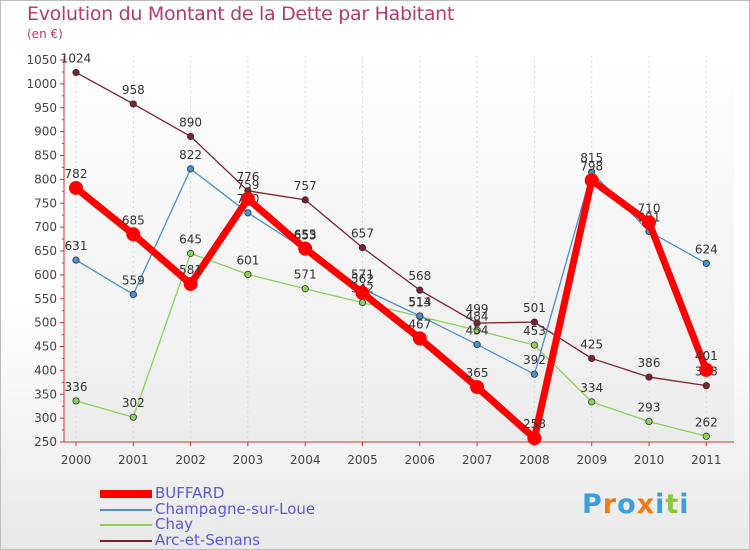  Describe the element at coordinates (649, 208) in the screenshot. I see `data-label: 710` at that location.